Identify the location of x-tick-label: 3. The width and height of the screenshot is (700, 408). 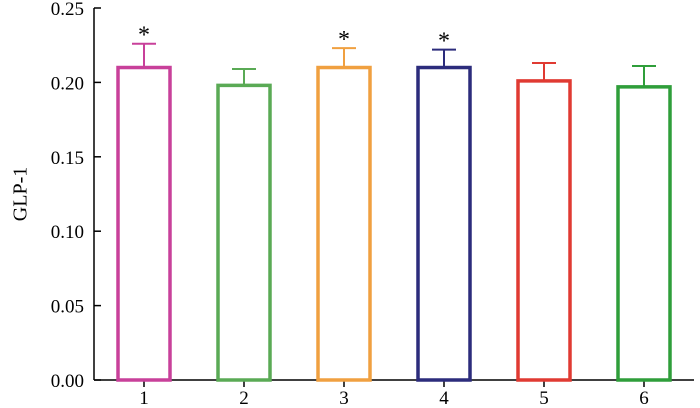
(344, 398).